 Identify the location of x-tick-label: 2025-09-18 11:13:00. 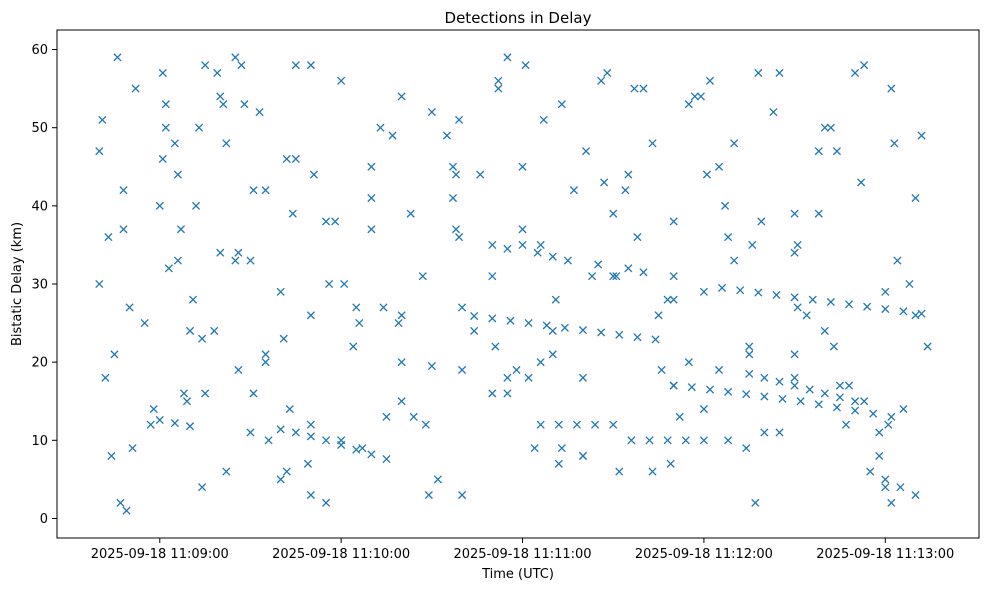
(885, 554).